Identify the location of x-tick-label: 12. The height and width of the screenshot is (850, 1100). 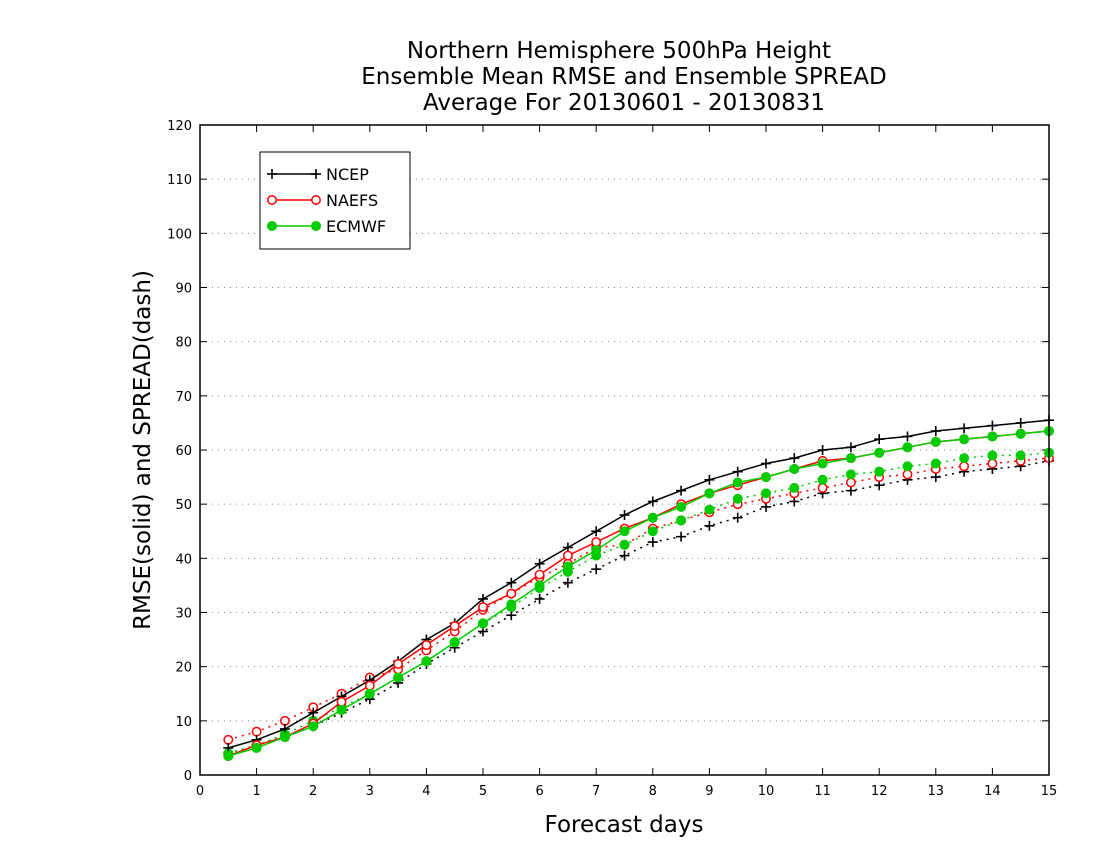
(879, 791).